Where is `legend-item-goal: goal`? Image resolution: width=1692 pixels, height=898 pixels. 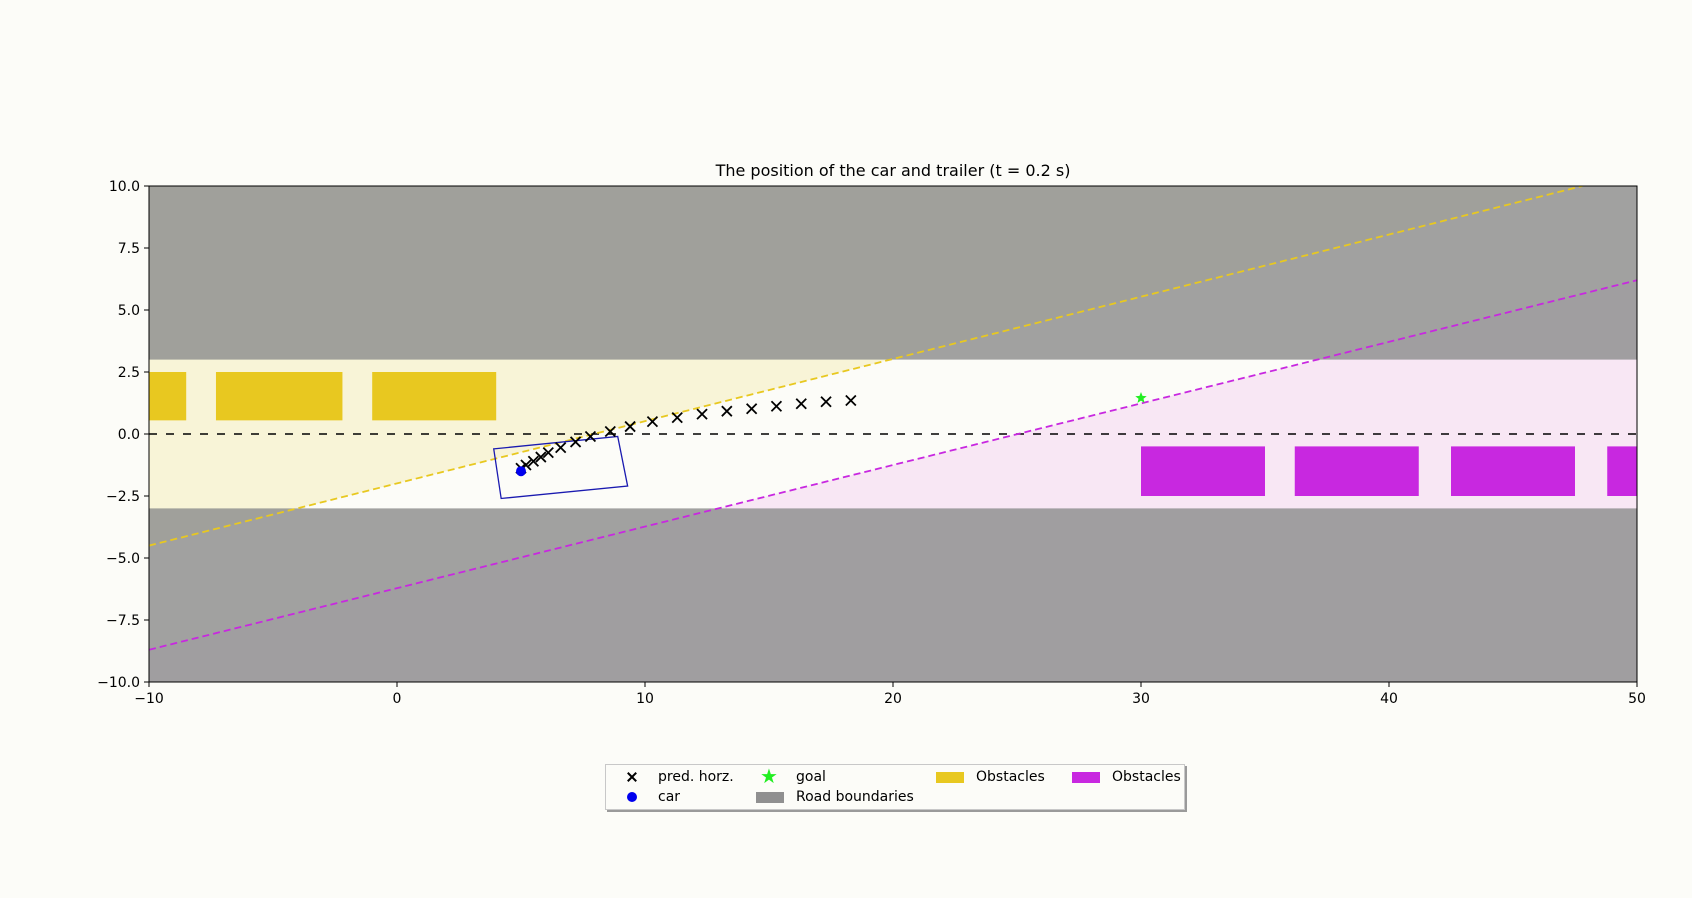 legend-item-goal: goal is located at coordinates (790, 776).